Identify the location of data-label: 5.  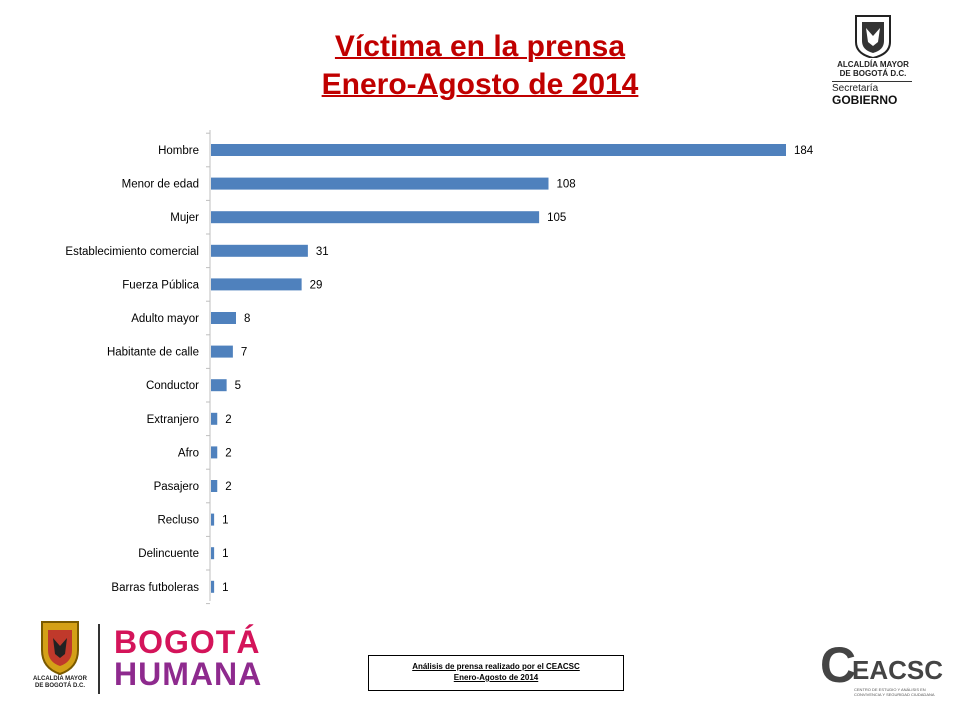
(238, 386).